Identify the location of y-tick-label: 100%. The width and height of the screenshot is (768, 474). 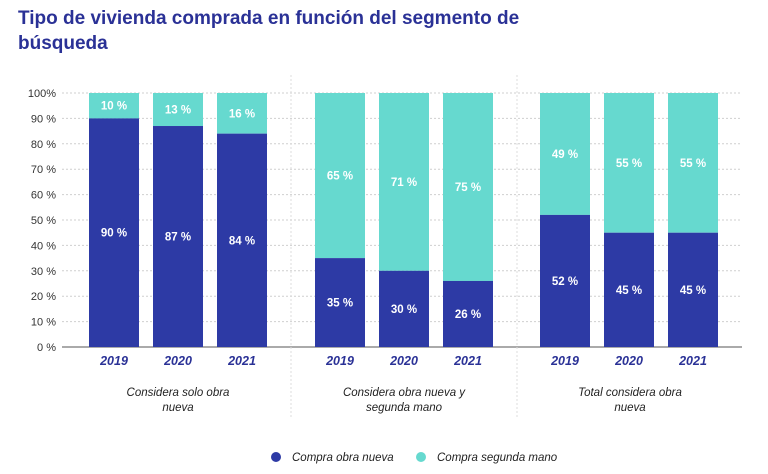
(42, 94).